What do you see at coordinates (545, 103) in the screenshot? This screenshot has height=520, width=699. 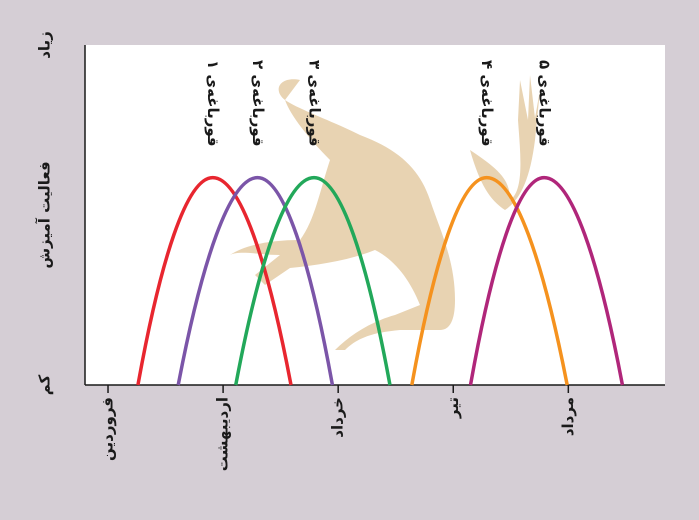 I see `series-label: قورباغه‌ی ۵` at bounding box center [545, 103].